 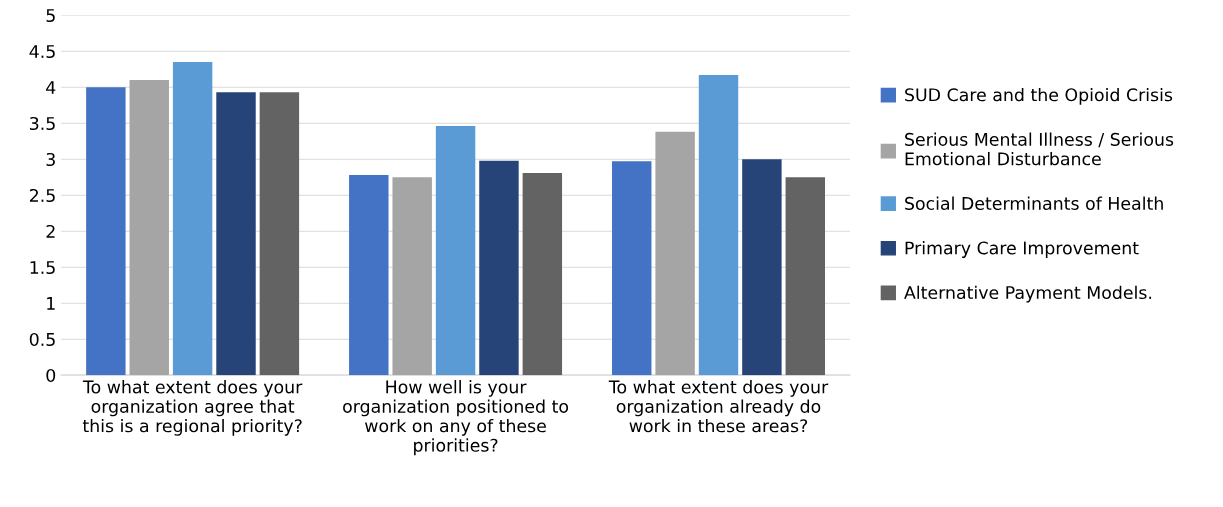 What do you see at coordinates (1039, 149) in the screenshot?
I see `legend-label: Serious Mental Illness / Serious Emotional Disturbance` at bounding box center [1039, 149].